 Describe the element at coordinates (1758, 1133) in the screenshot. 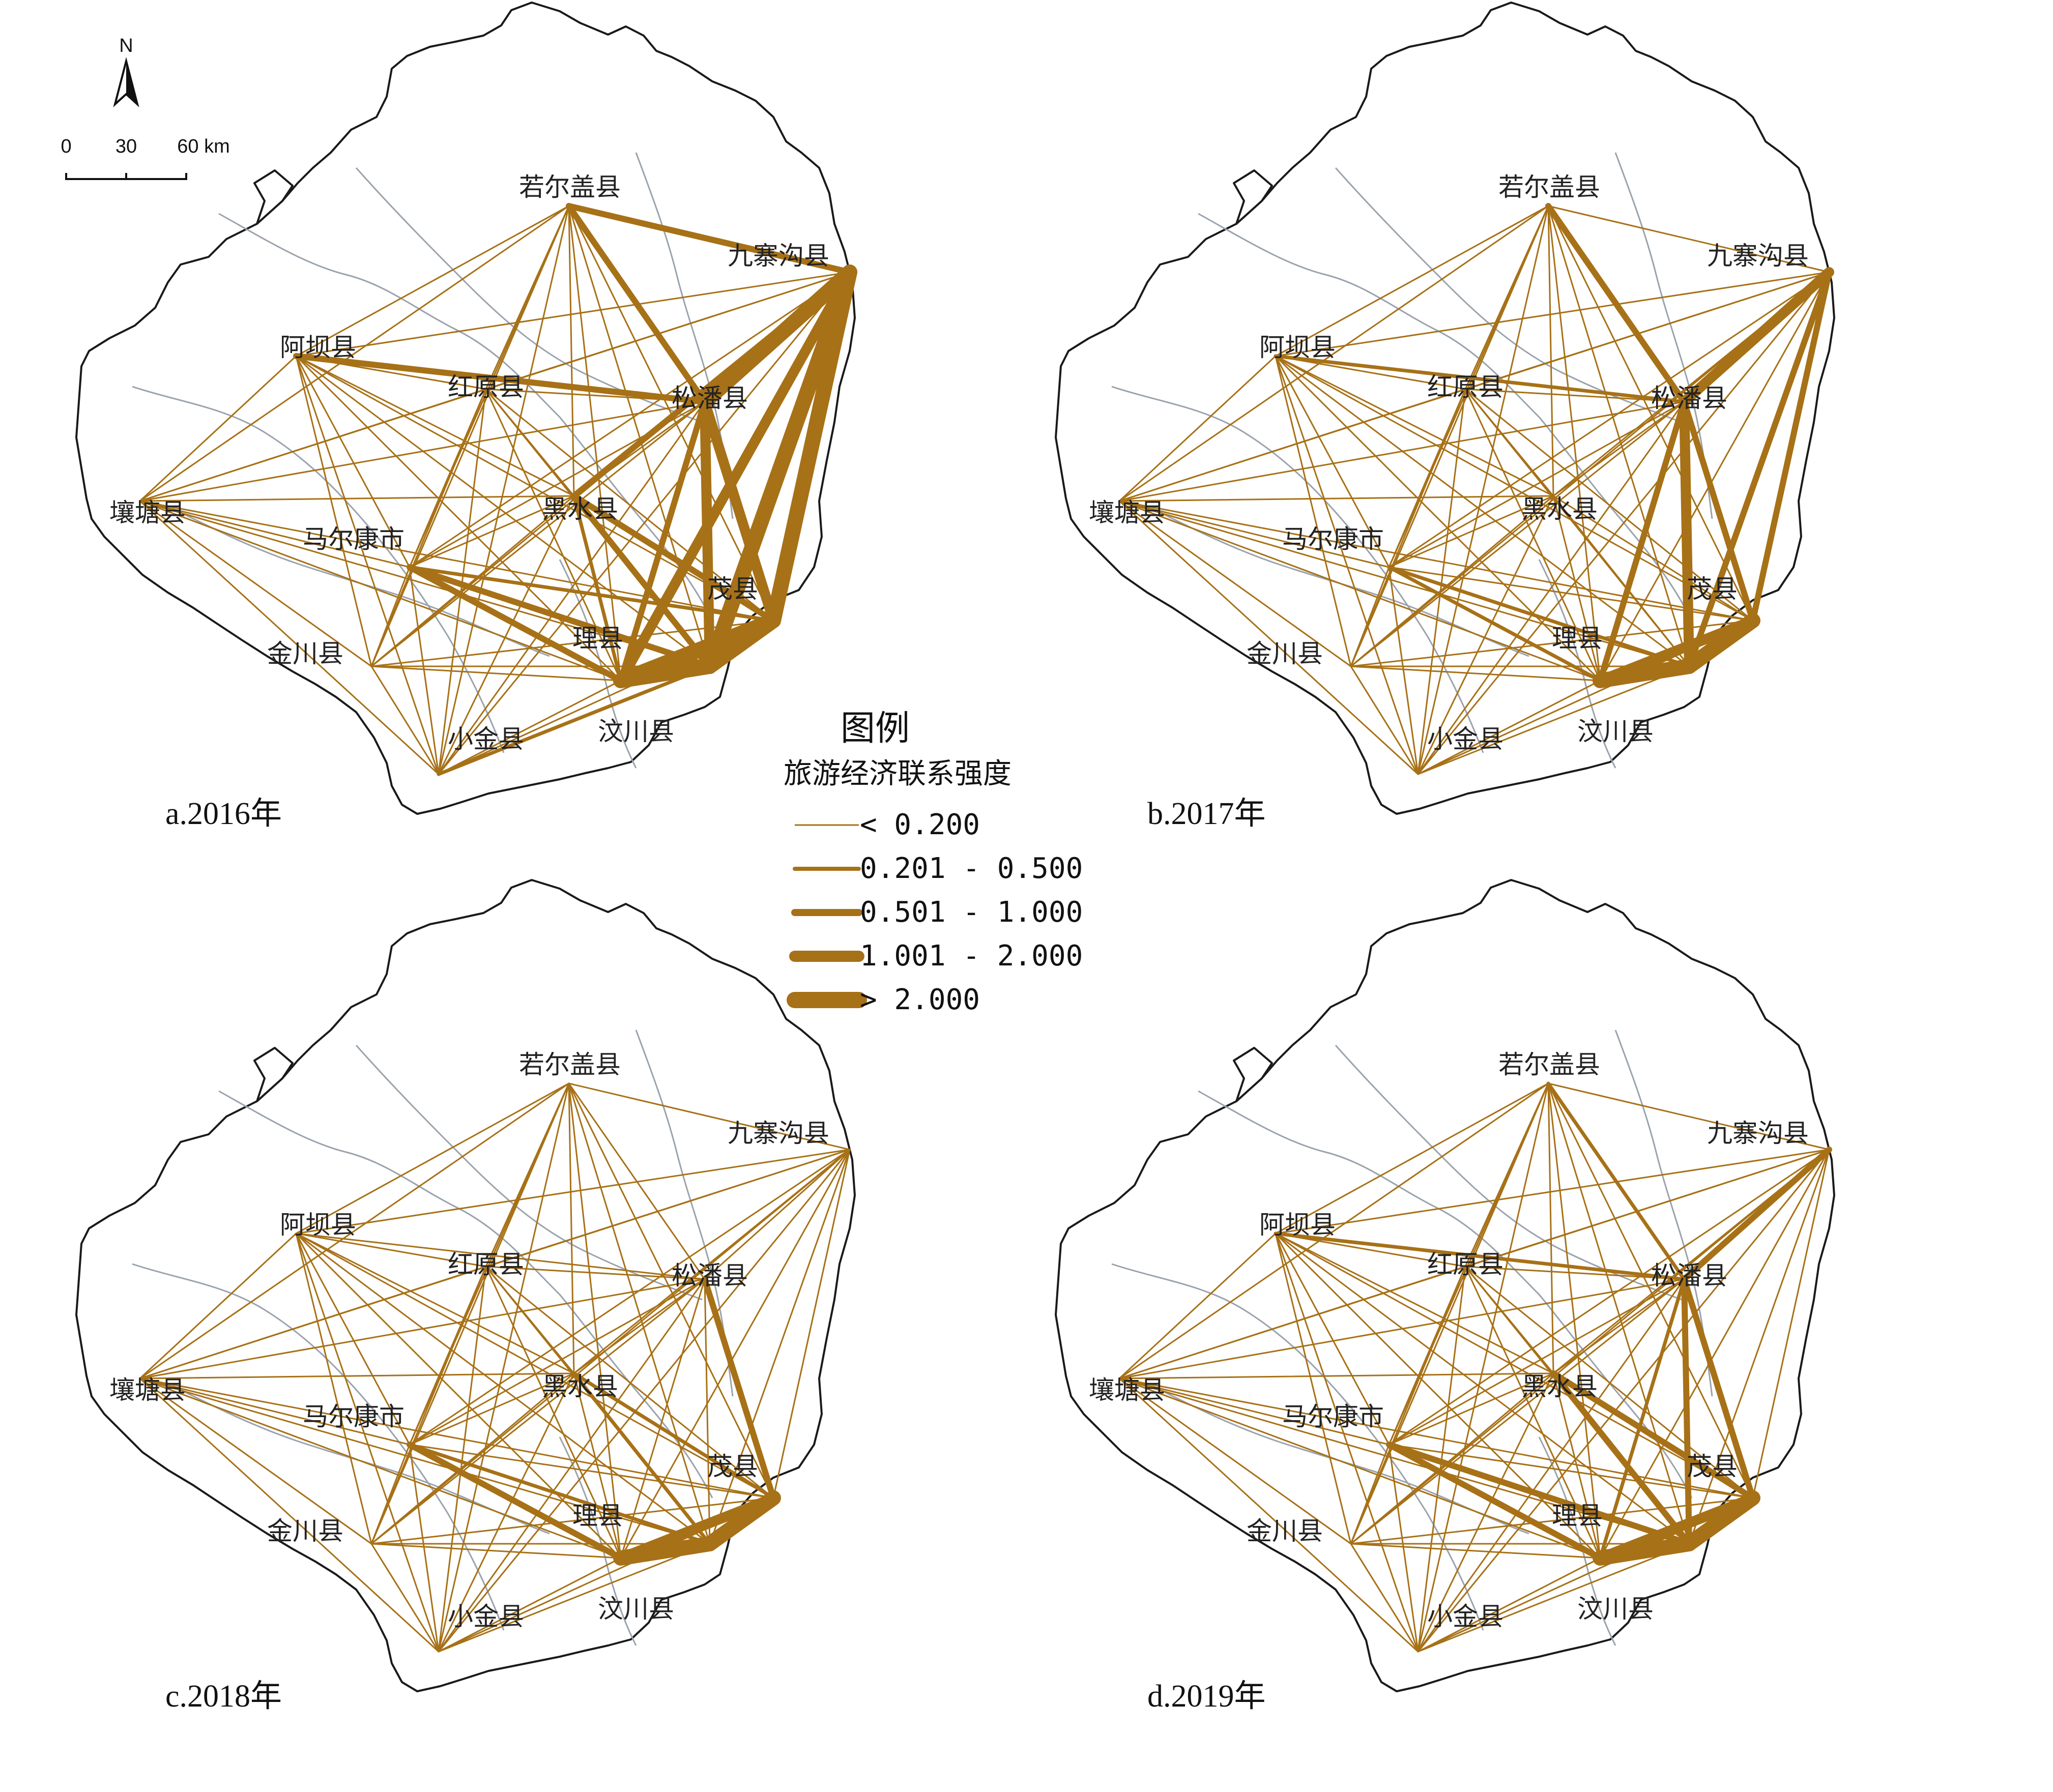

I see `county-label: 九寨沟县` at that location.